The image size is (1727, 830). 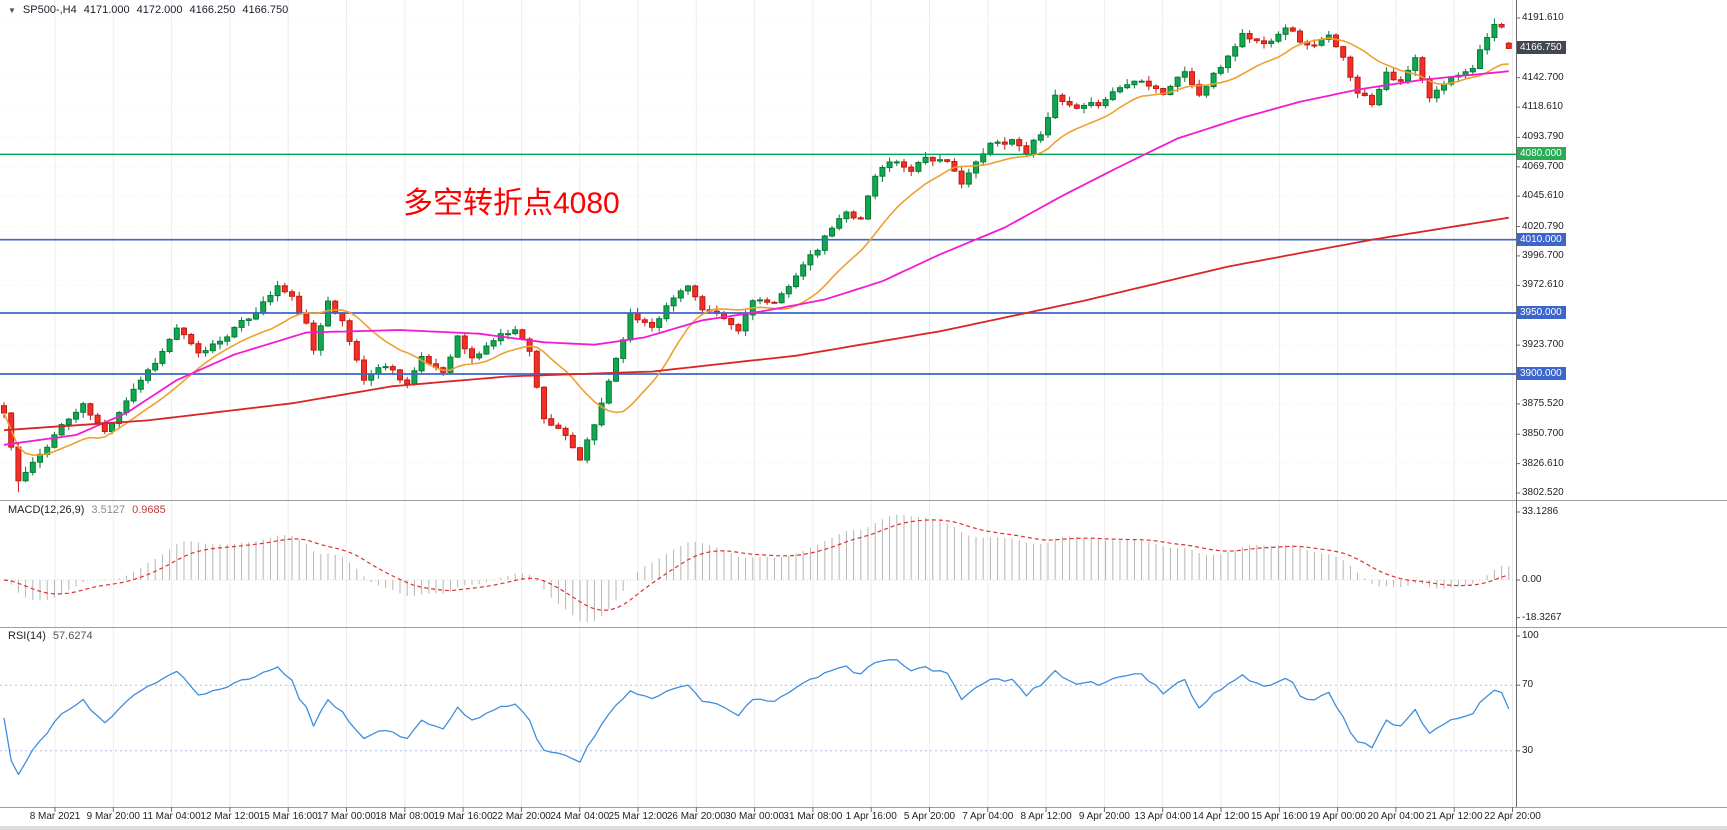 What do you see at coordinates (1541, 373) in the screenshot?
I see `level-price-tag: 3900.000` at bounding box center [1541, 373].